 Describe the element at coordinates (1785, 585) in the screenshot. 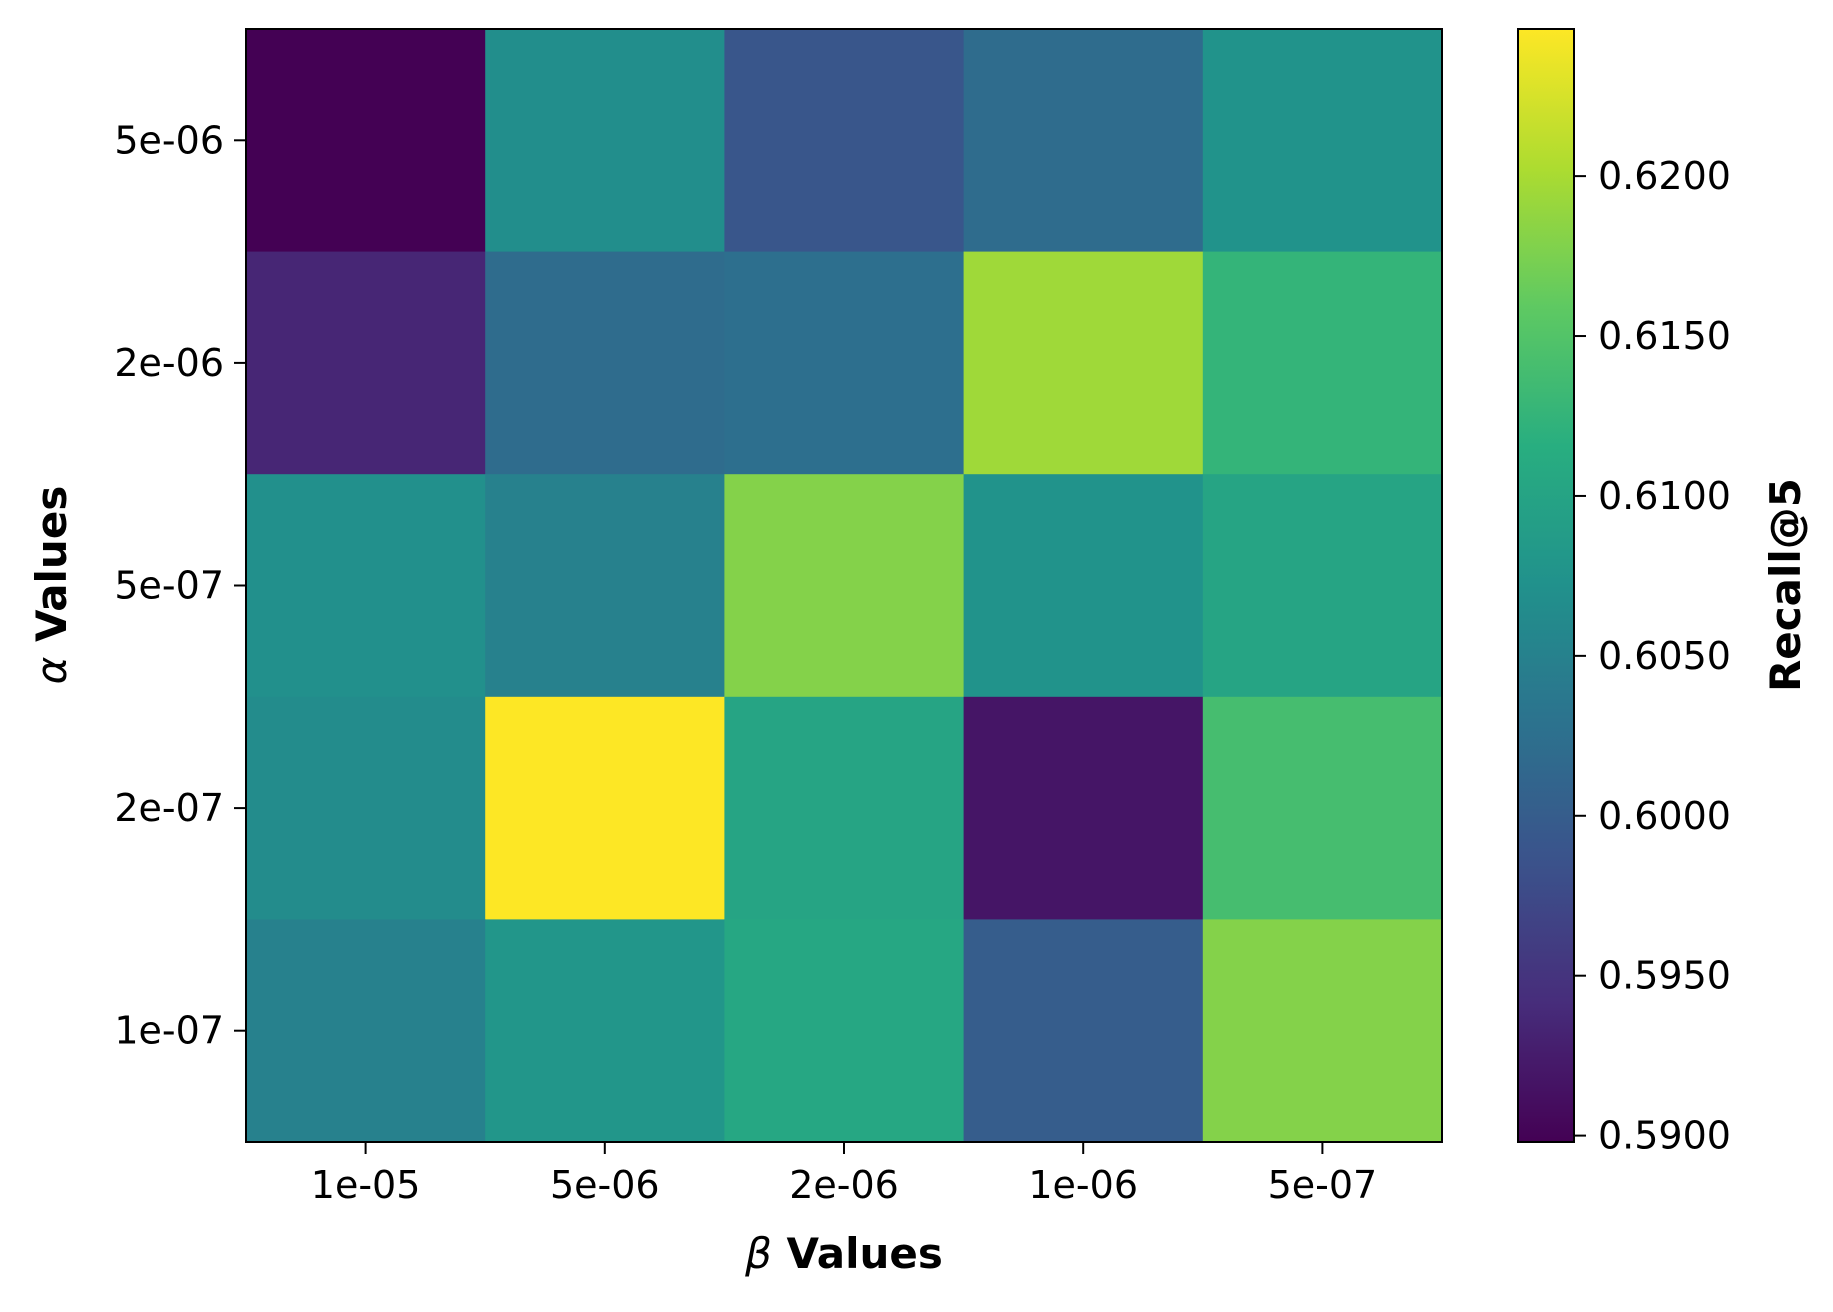

I see `colorbar-title: Recall@5` at that location.